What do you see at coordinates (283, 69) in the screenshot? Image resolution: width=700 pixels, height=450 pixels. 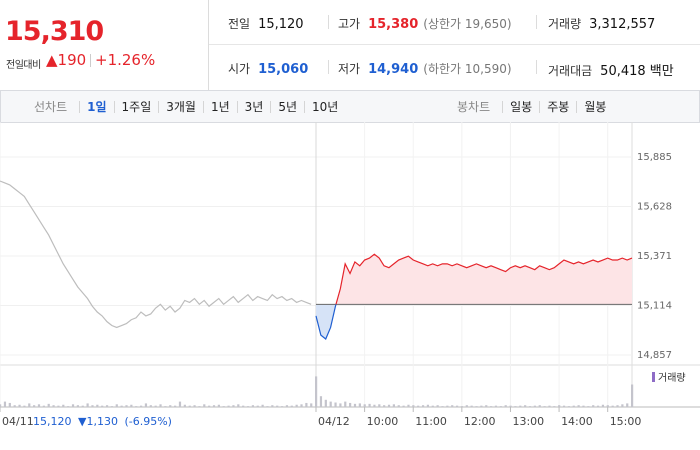 I see `stat-value: 15,060` at bounding box center [283, 69].